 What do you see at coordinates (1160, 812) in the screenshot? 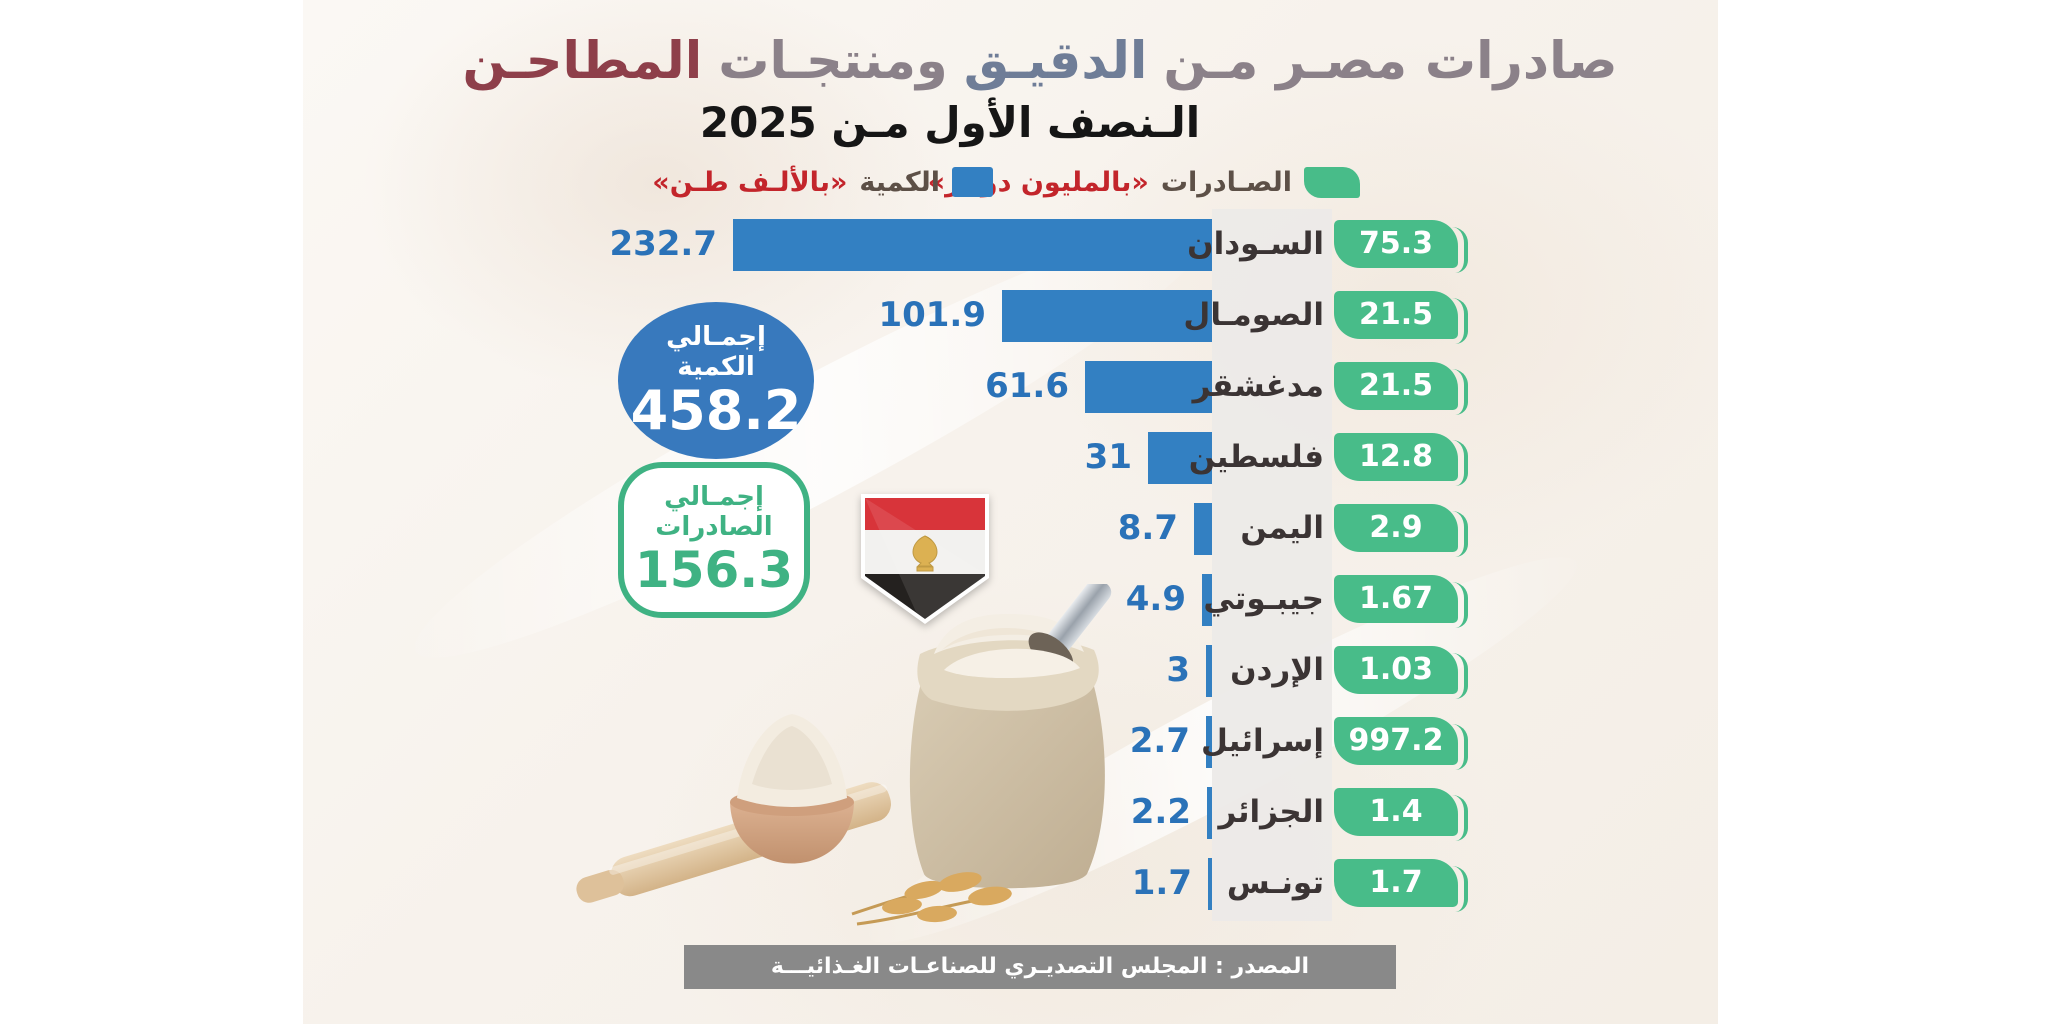
I see `quantity-value: 2.2` at bounding box center [1160, 812].